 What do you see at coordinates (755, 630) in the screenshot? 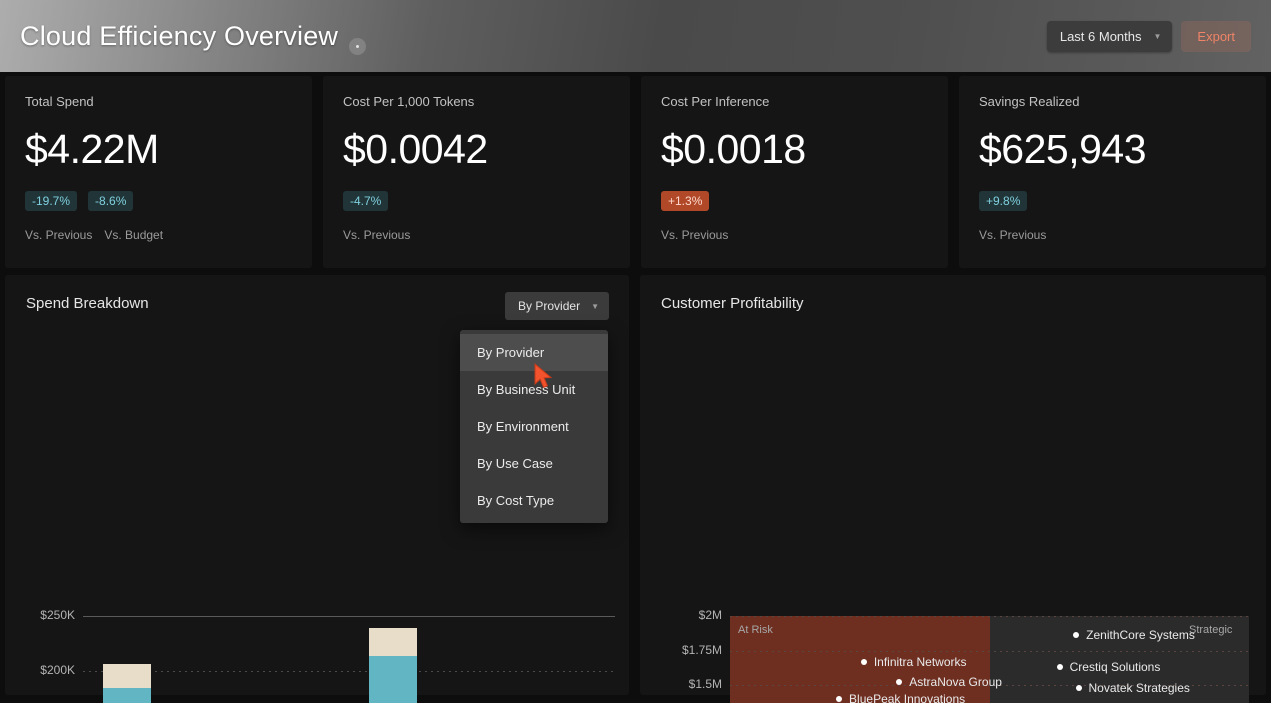
I see `quadrant-label: At Risk` at bounding box center [755, 630].